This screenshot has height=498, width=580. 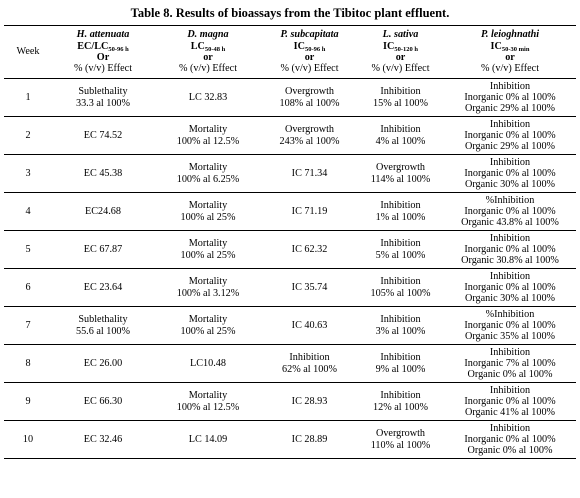 I want to click on cell-line: IC 28.89, so click(x=309, y=439).